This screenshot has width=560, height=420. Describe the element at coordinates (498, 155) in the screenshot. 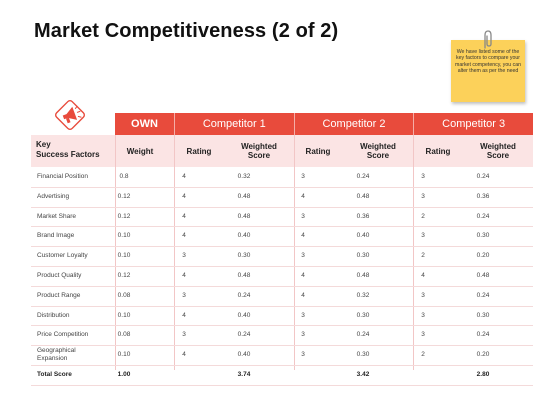

I see `c3-score-header-l2: Score` at that location.